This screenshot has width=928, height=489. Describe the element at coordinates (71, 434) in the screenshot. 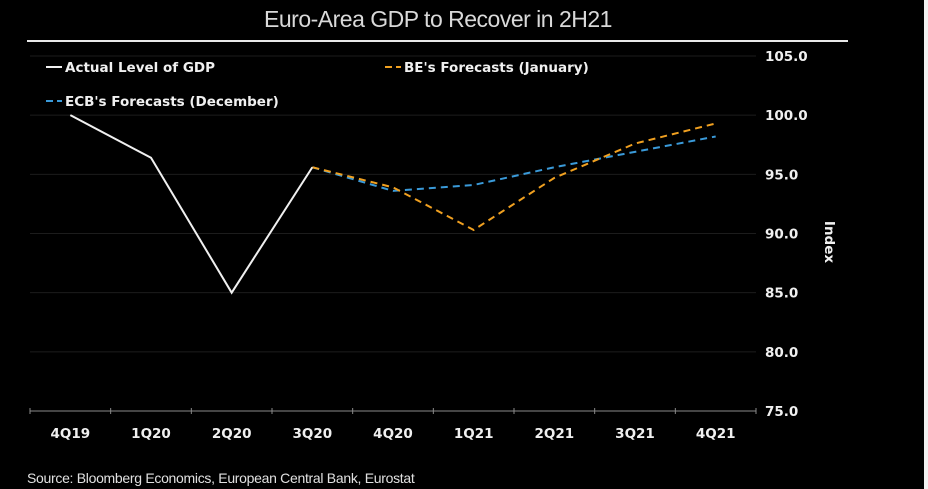

I see `x-tick-label: 4Q19` at that location.